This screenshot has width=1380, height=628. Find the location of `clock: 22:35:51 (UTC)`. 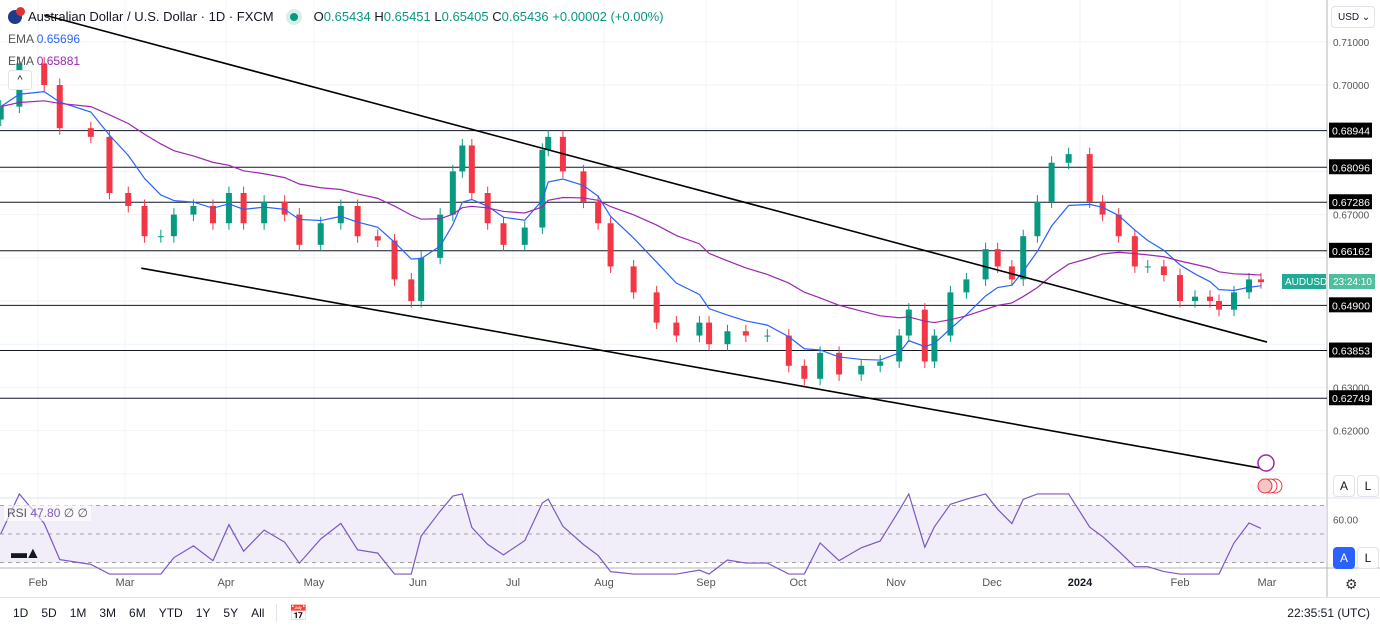

clock: 22:35:51 (UTC) is located at coordinates (1328, 613).